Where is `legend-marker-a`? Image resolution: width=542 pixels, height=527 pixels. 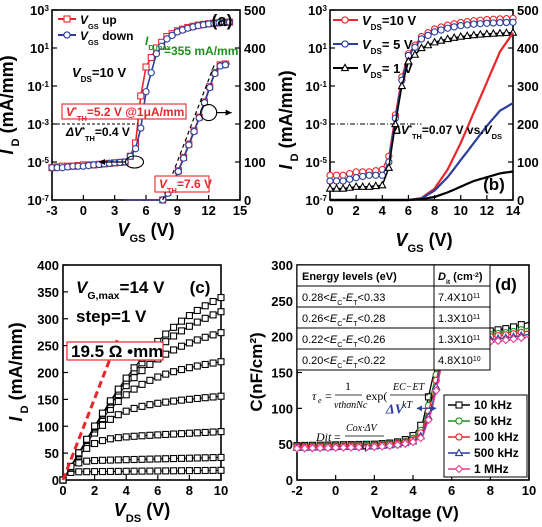 legend-marker-a is located at coordinates (67, 35).